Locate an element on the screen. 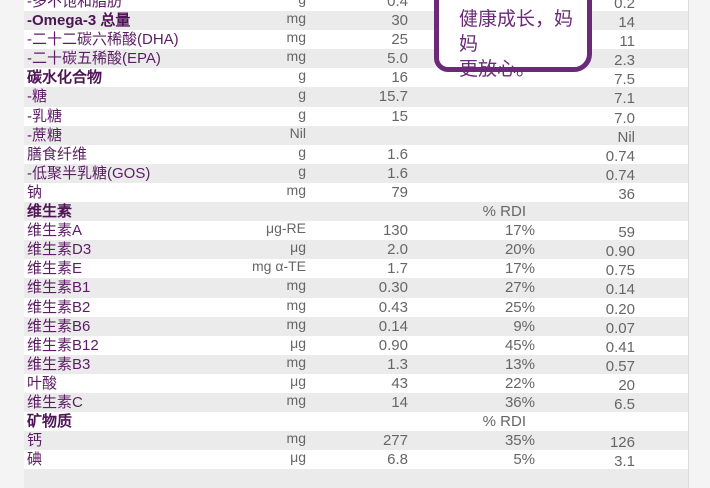 This screenshot has width=710, height=488. cell-rdi: 45% is located at coordinates (519, 345).